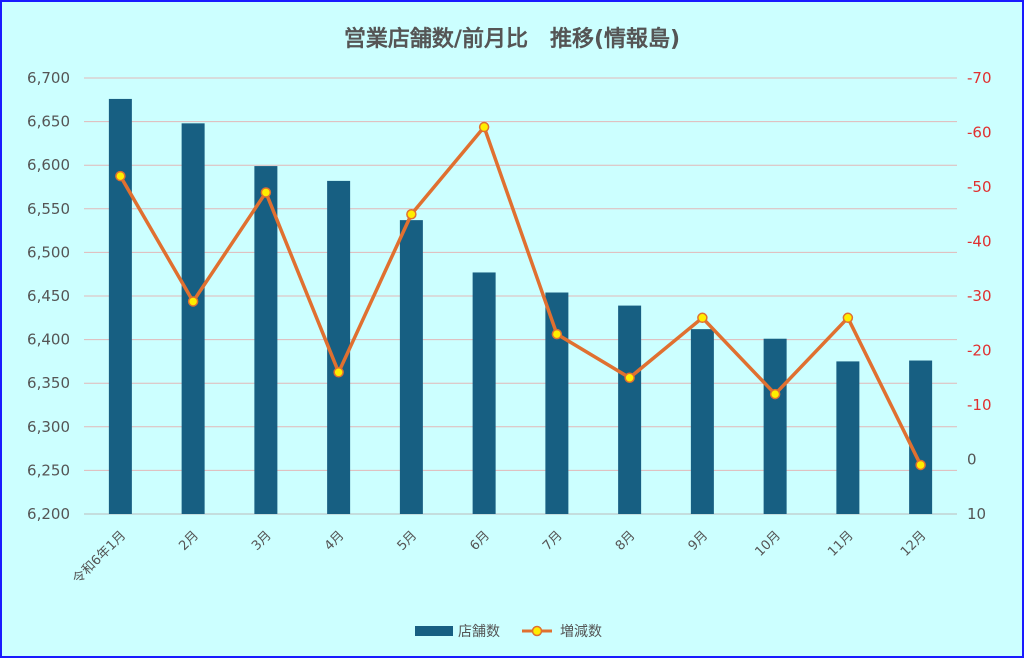 This screenshot has width=1024, height=658. Describe the element at coordinates (499, 557) in the screenshot. I see `x-axis: 令和6年1月 2月 3月 4月 5月 6月 7月 8月 9月 10月 11月 12月` at that location.